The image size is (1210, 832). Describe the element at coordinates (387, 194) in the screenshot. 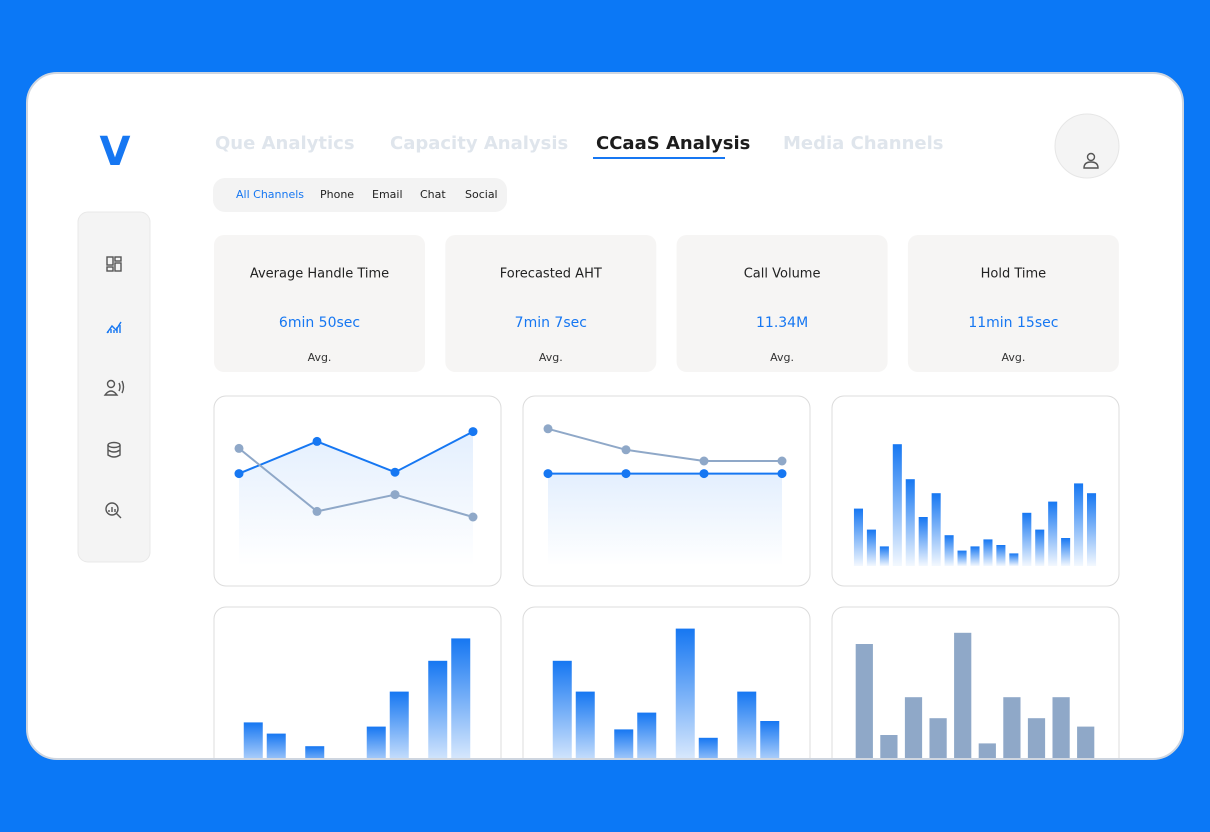

I see `filter: Email` at that location.